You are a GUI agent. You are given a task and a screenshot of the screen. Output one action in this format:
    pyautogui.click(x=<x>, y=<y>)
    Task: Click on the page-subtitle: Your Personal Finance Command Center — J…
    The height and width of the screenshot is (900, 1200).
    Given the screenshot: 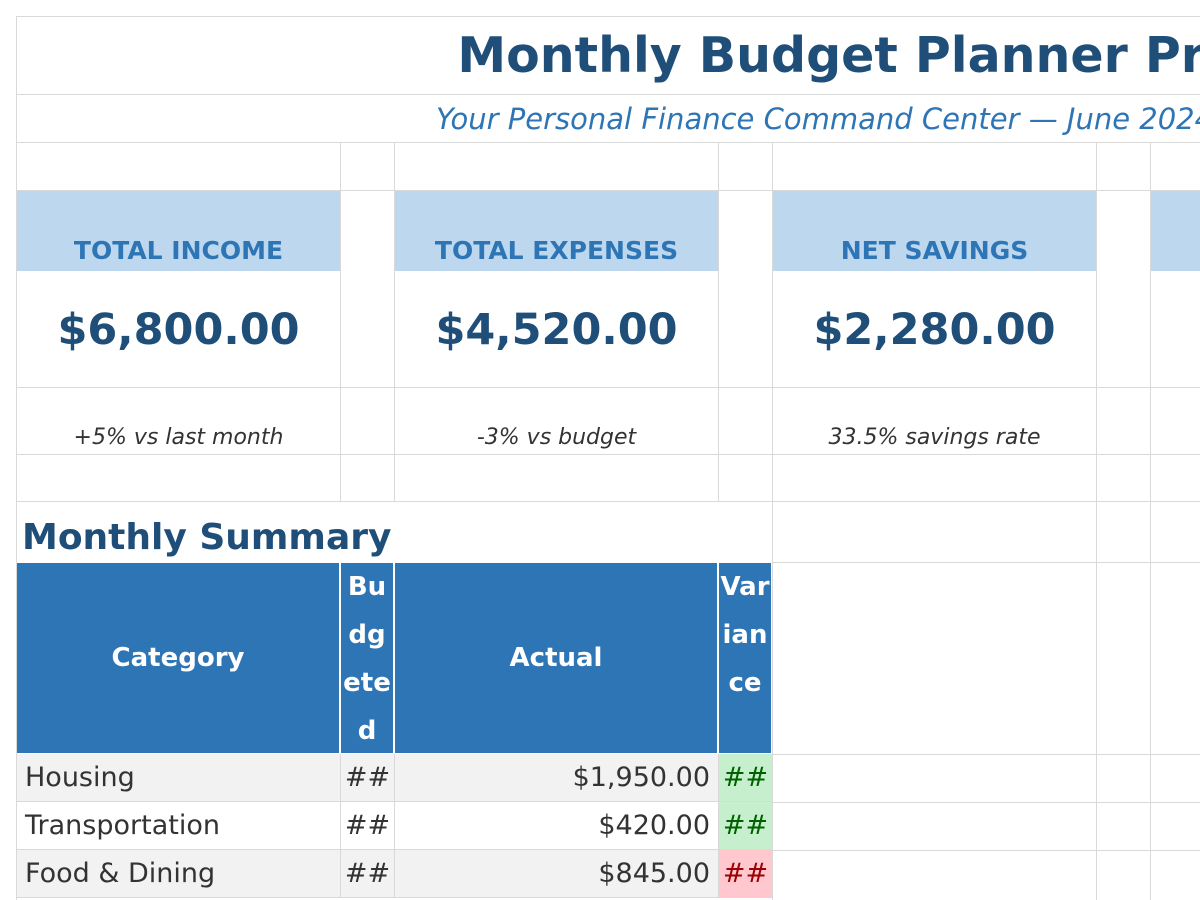 What is the action you would take?
    pyautogui.click(x=818, y=119)
    